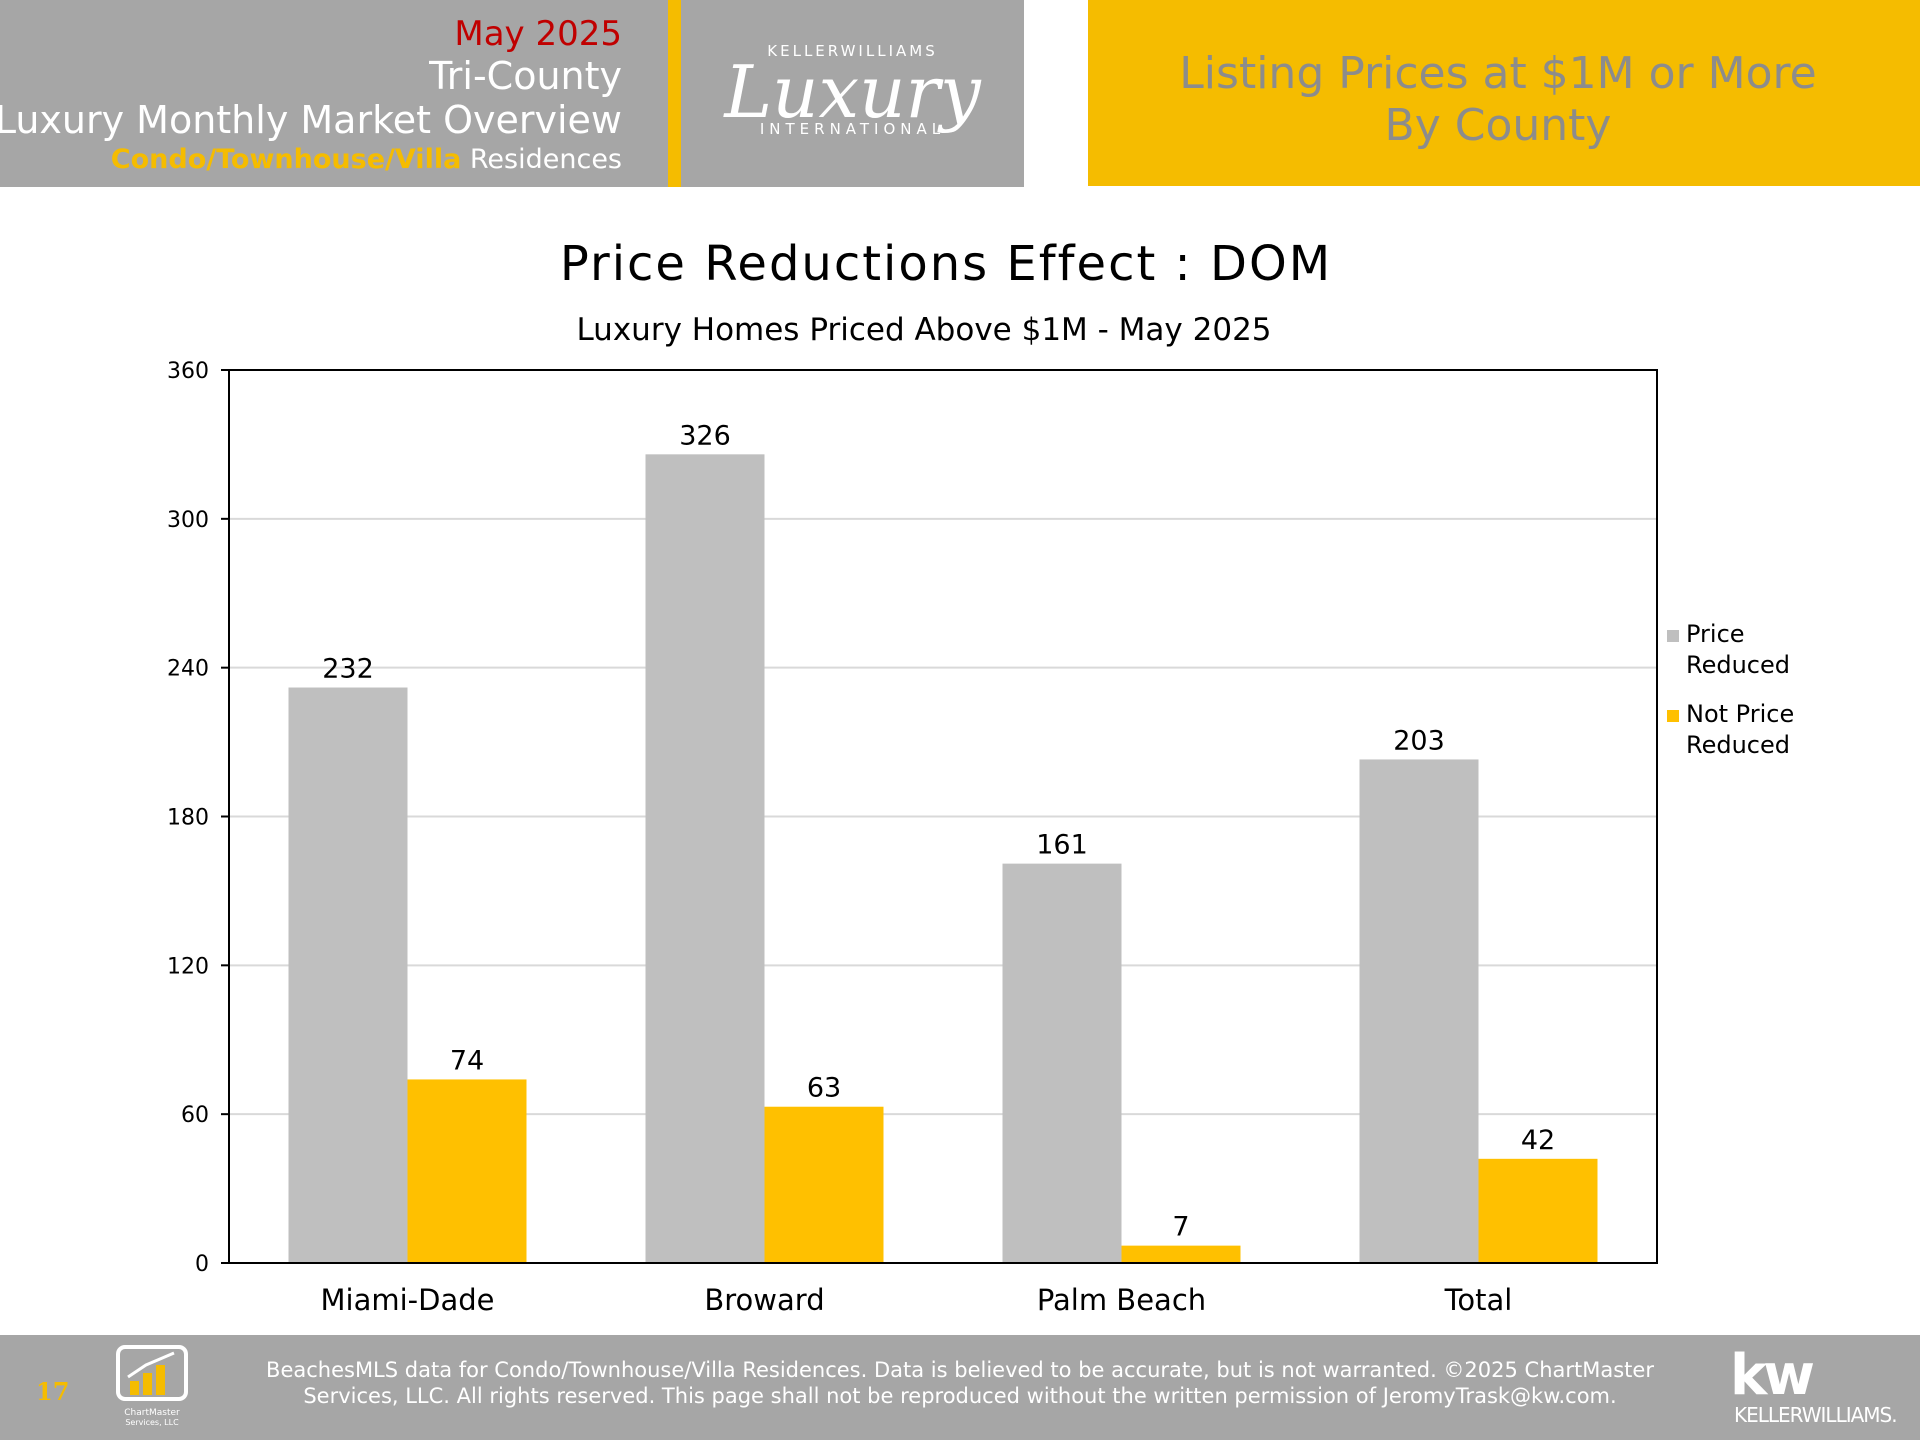 The image size is (1920, 1440). I want to click on y-tick-label: 180, so click(188, 818).